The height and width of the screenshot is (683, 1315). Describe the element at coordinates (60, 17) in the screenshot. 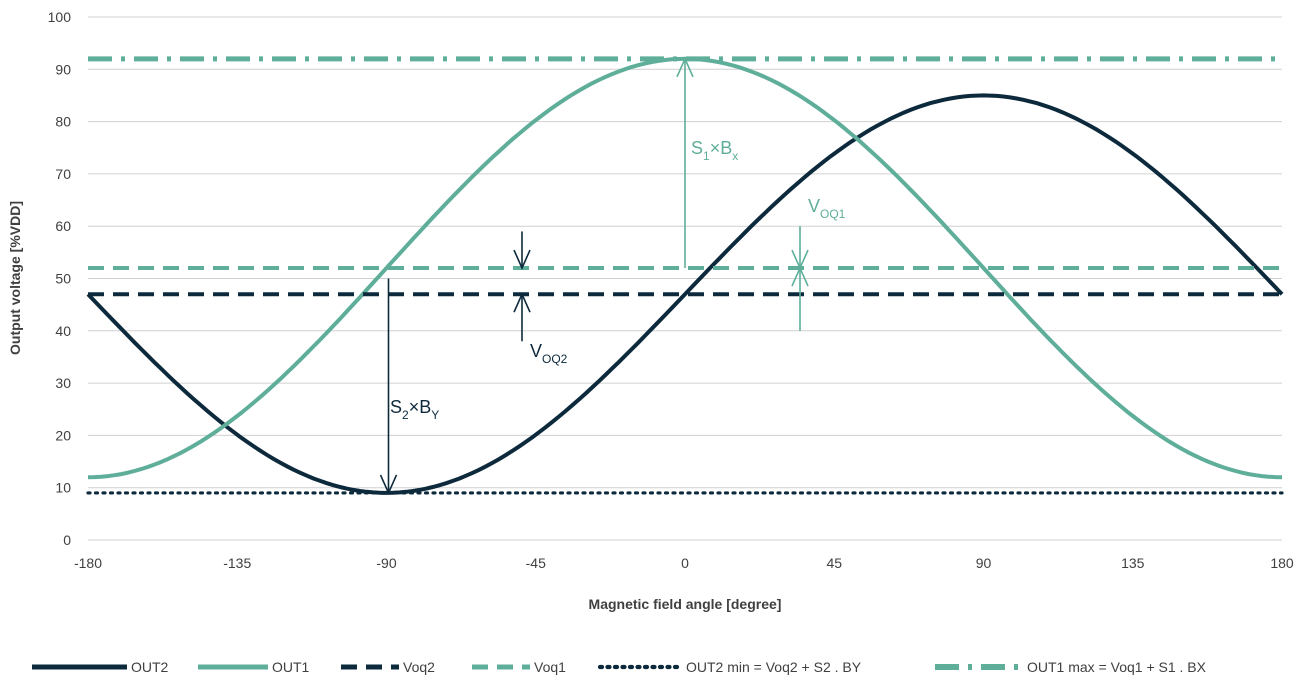

I see `y-tick-label: 100` at that location.